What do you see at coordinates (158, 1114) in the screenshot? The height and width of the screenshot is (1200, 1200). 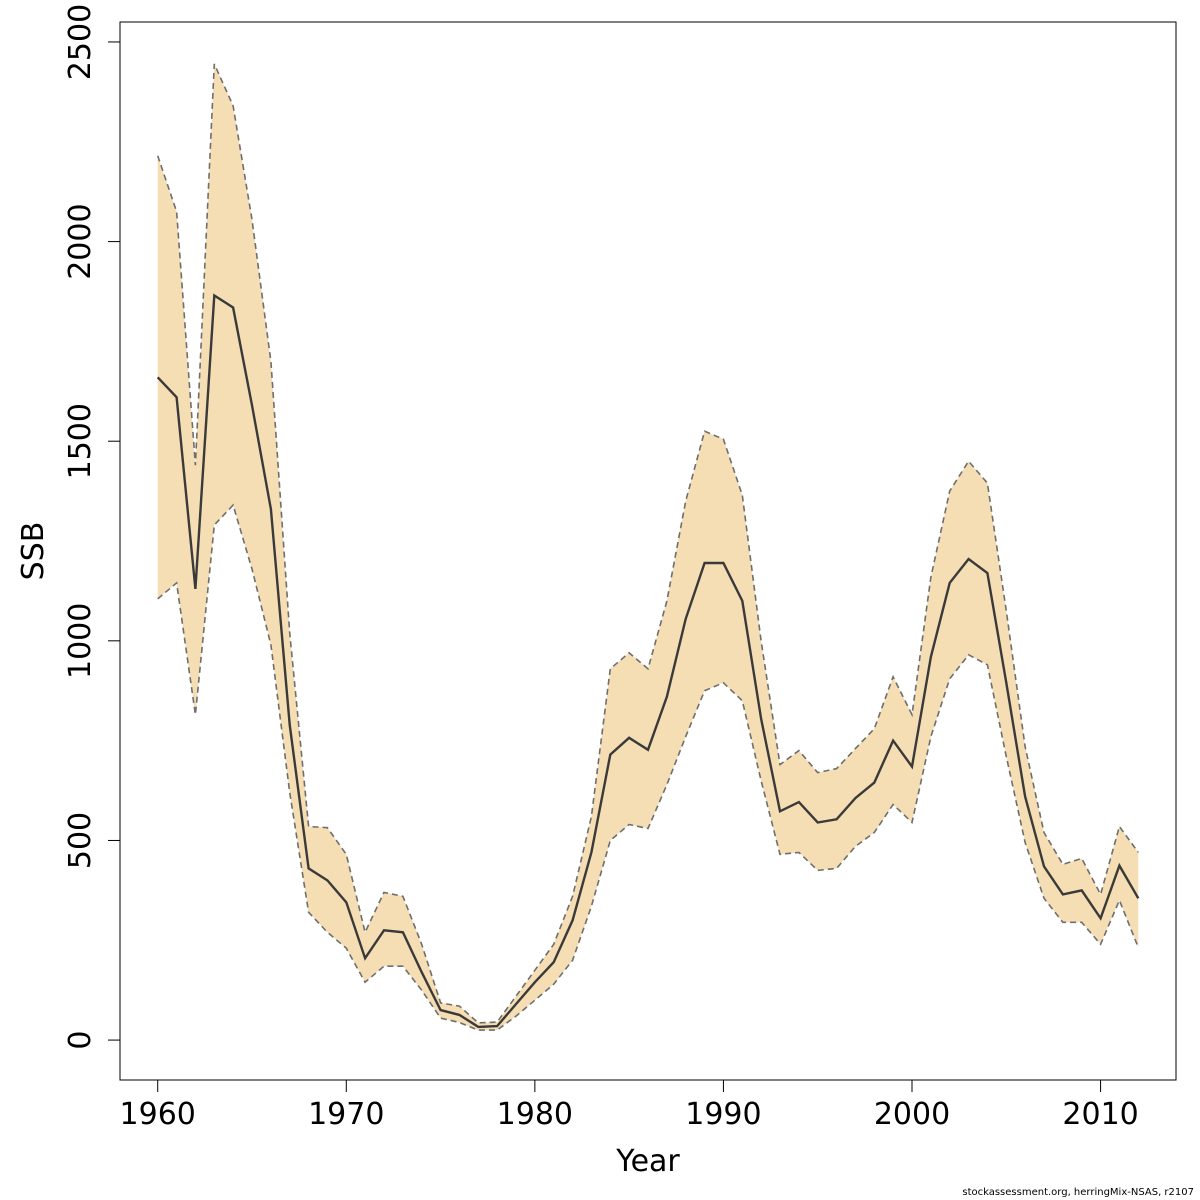 I see `x-tick-label: 1960` at bounding box center [158, 1114].